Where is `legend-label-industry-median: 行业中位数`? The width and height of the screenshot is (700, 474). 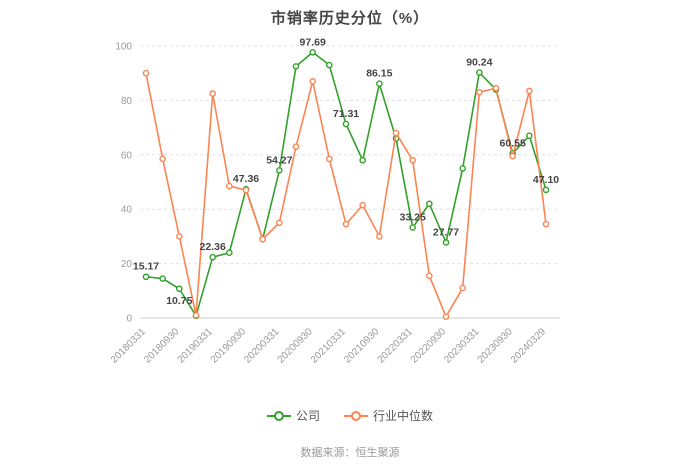 legend-label-industry-median: 行业中位数 is located at coordinates (403, 416).